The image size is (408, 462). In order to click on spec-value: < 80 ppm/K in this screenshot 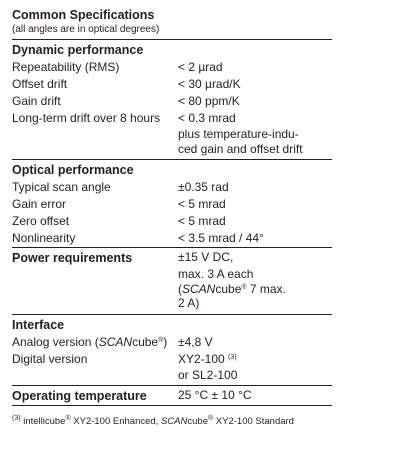, I will do `click(255, 101)`.